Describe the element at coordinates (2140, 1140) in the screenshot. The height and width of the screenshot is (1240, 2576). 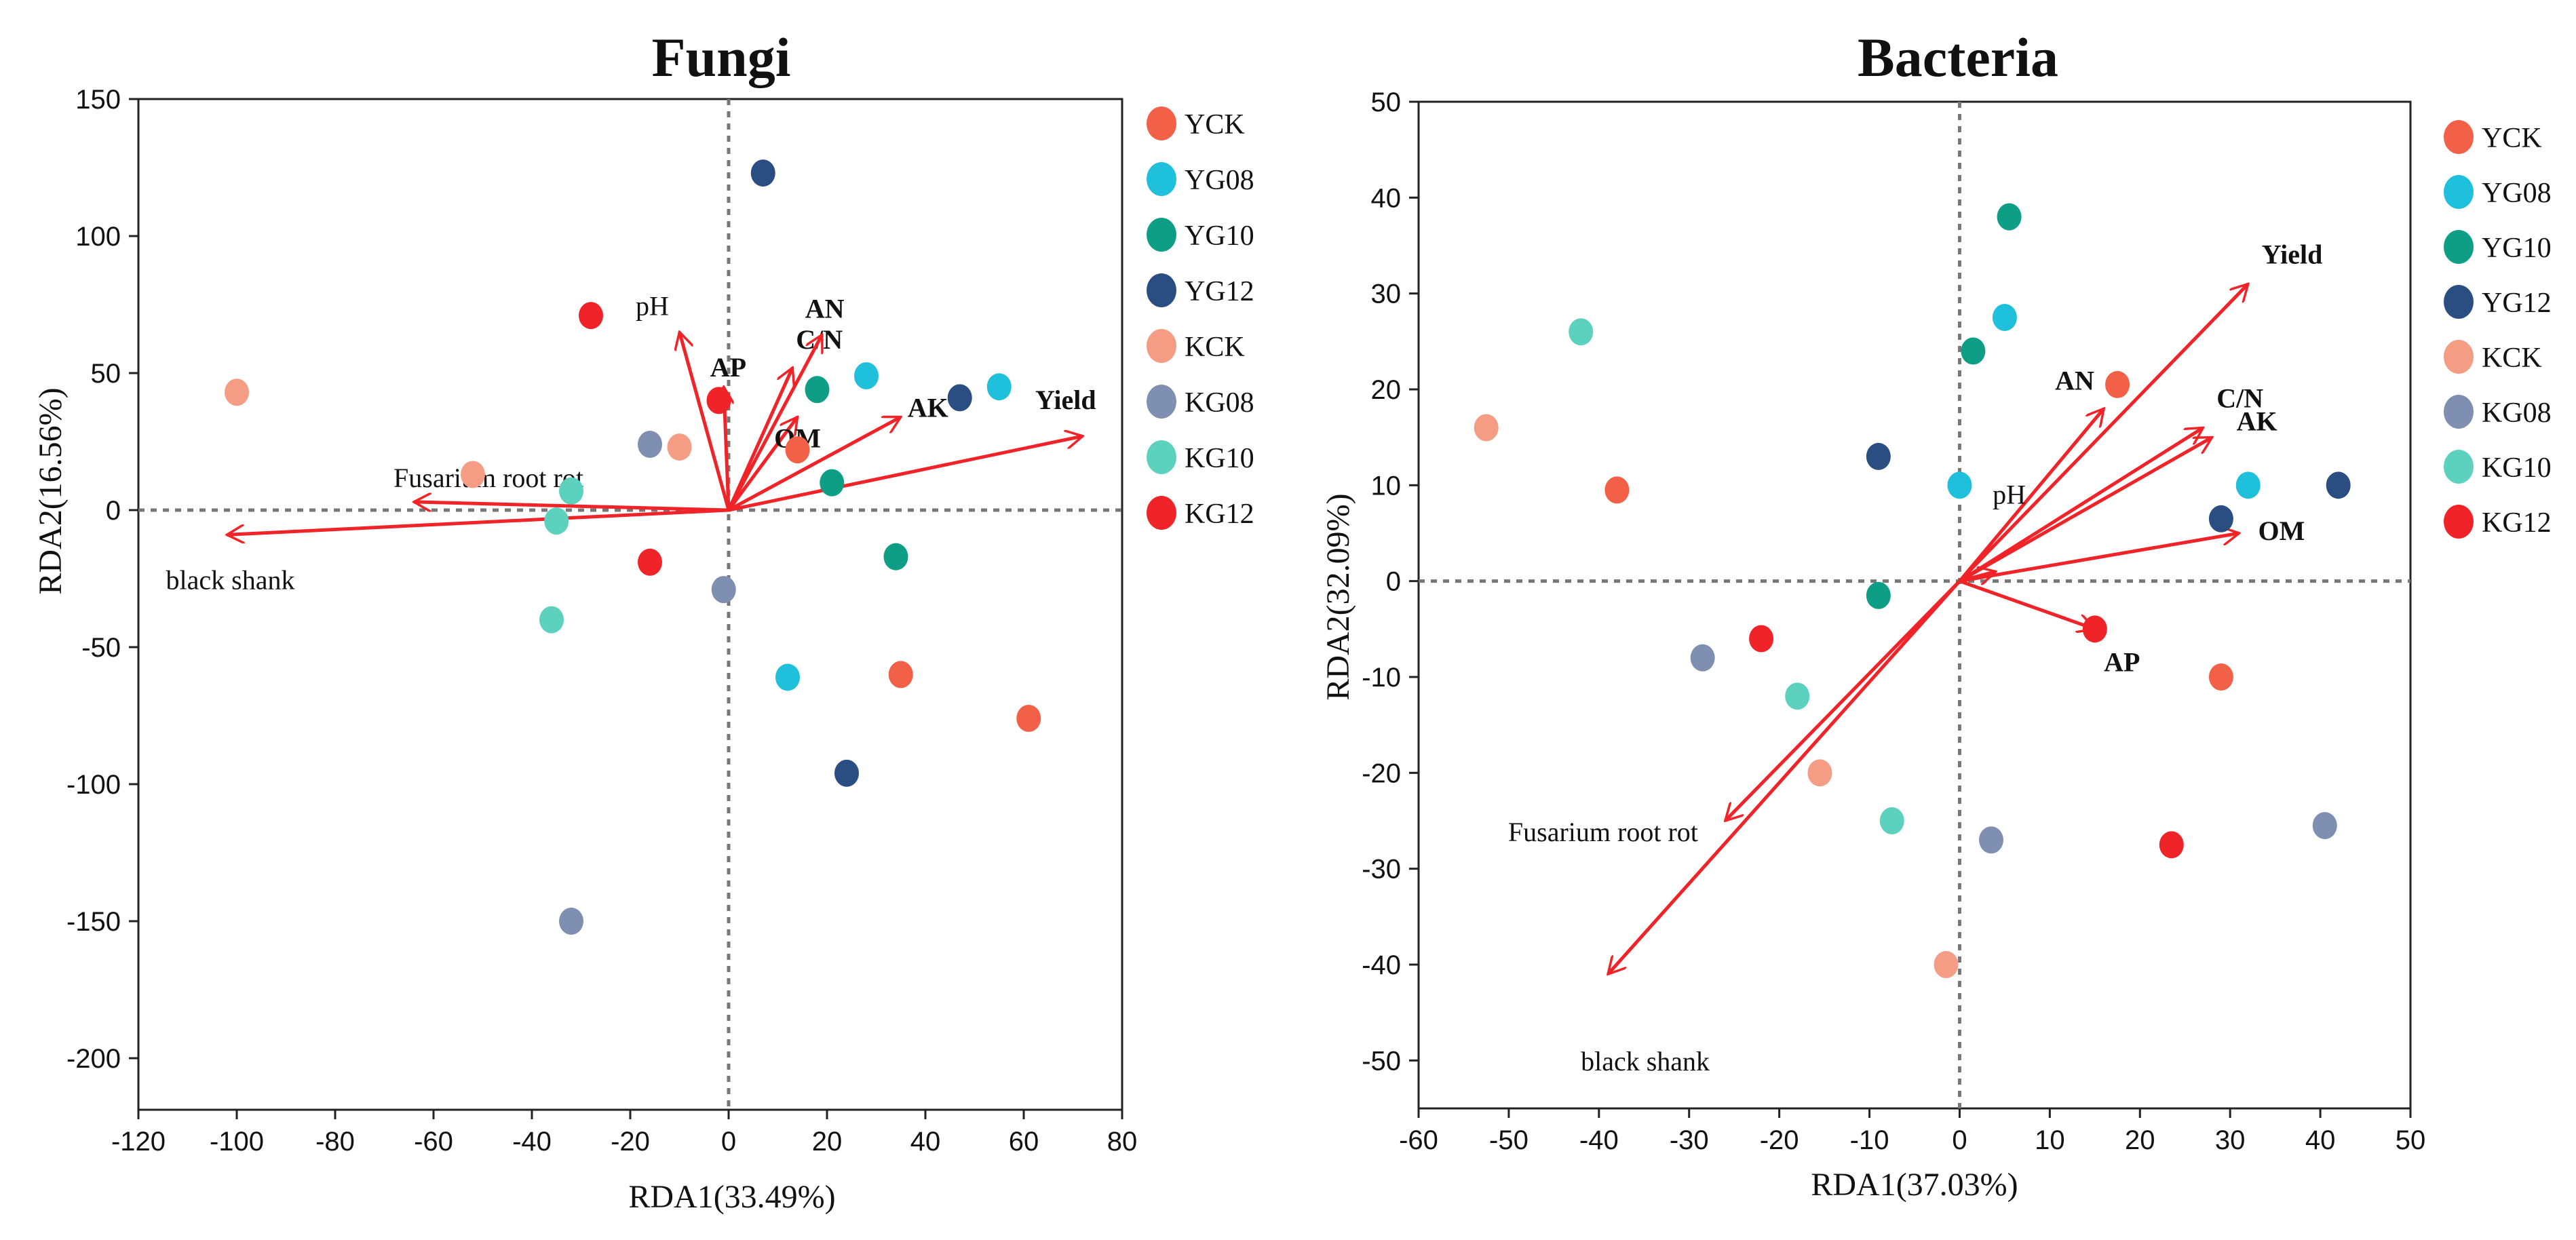
I see `x-tick-label: 20` at that location.